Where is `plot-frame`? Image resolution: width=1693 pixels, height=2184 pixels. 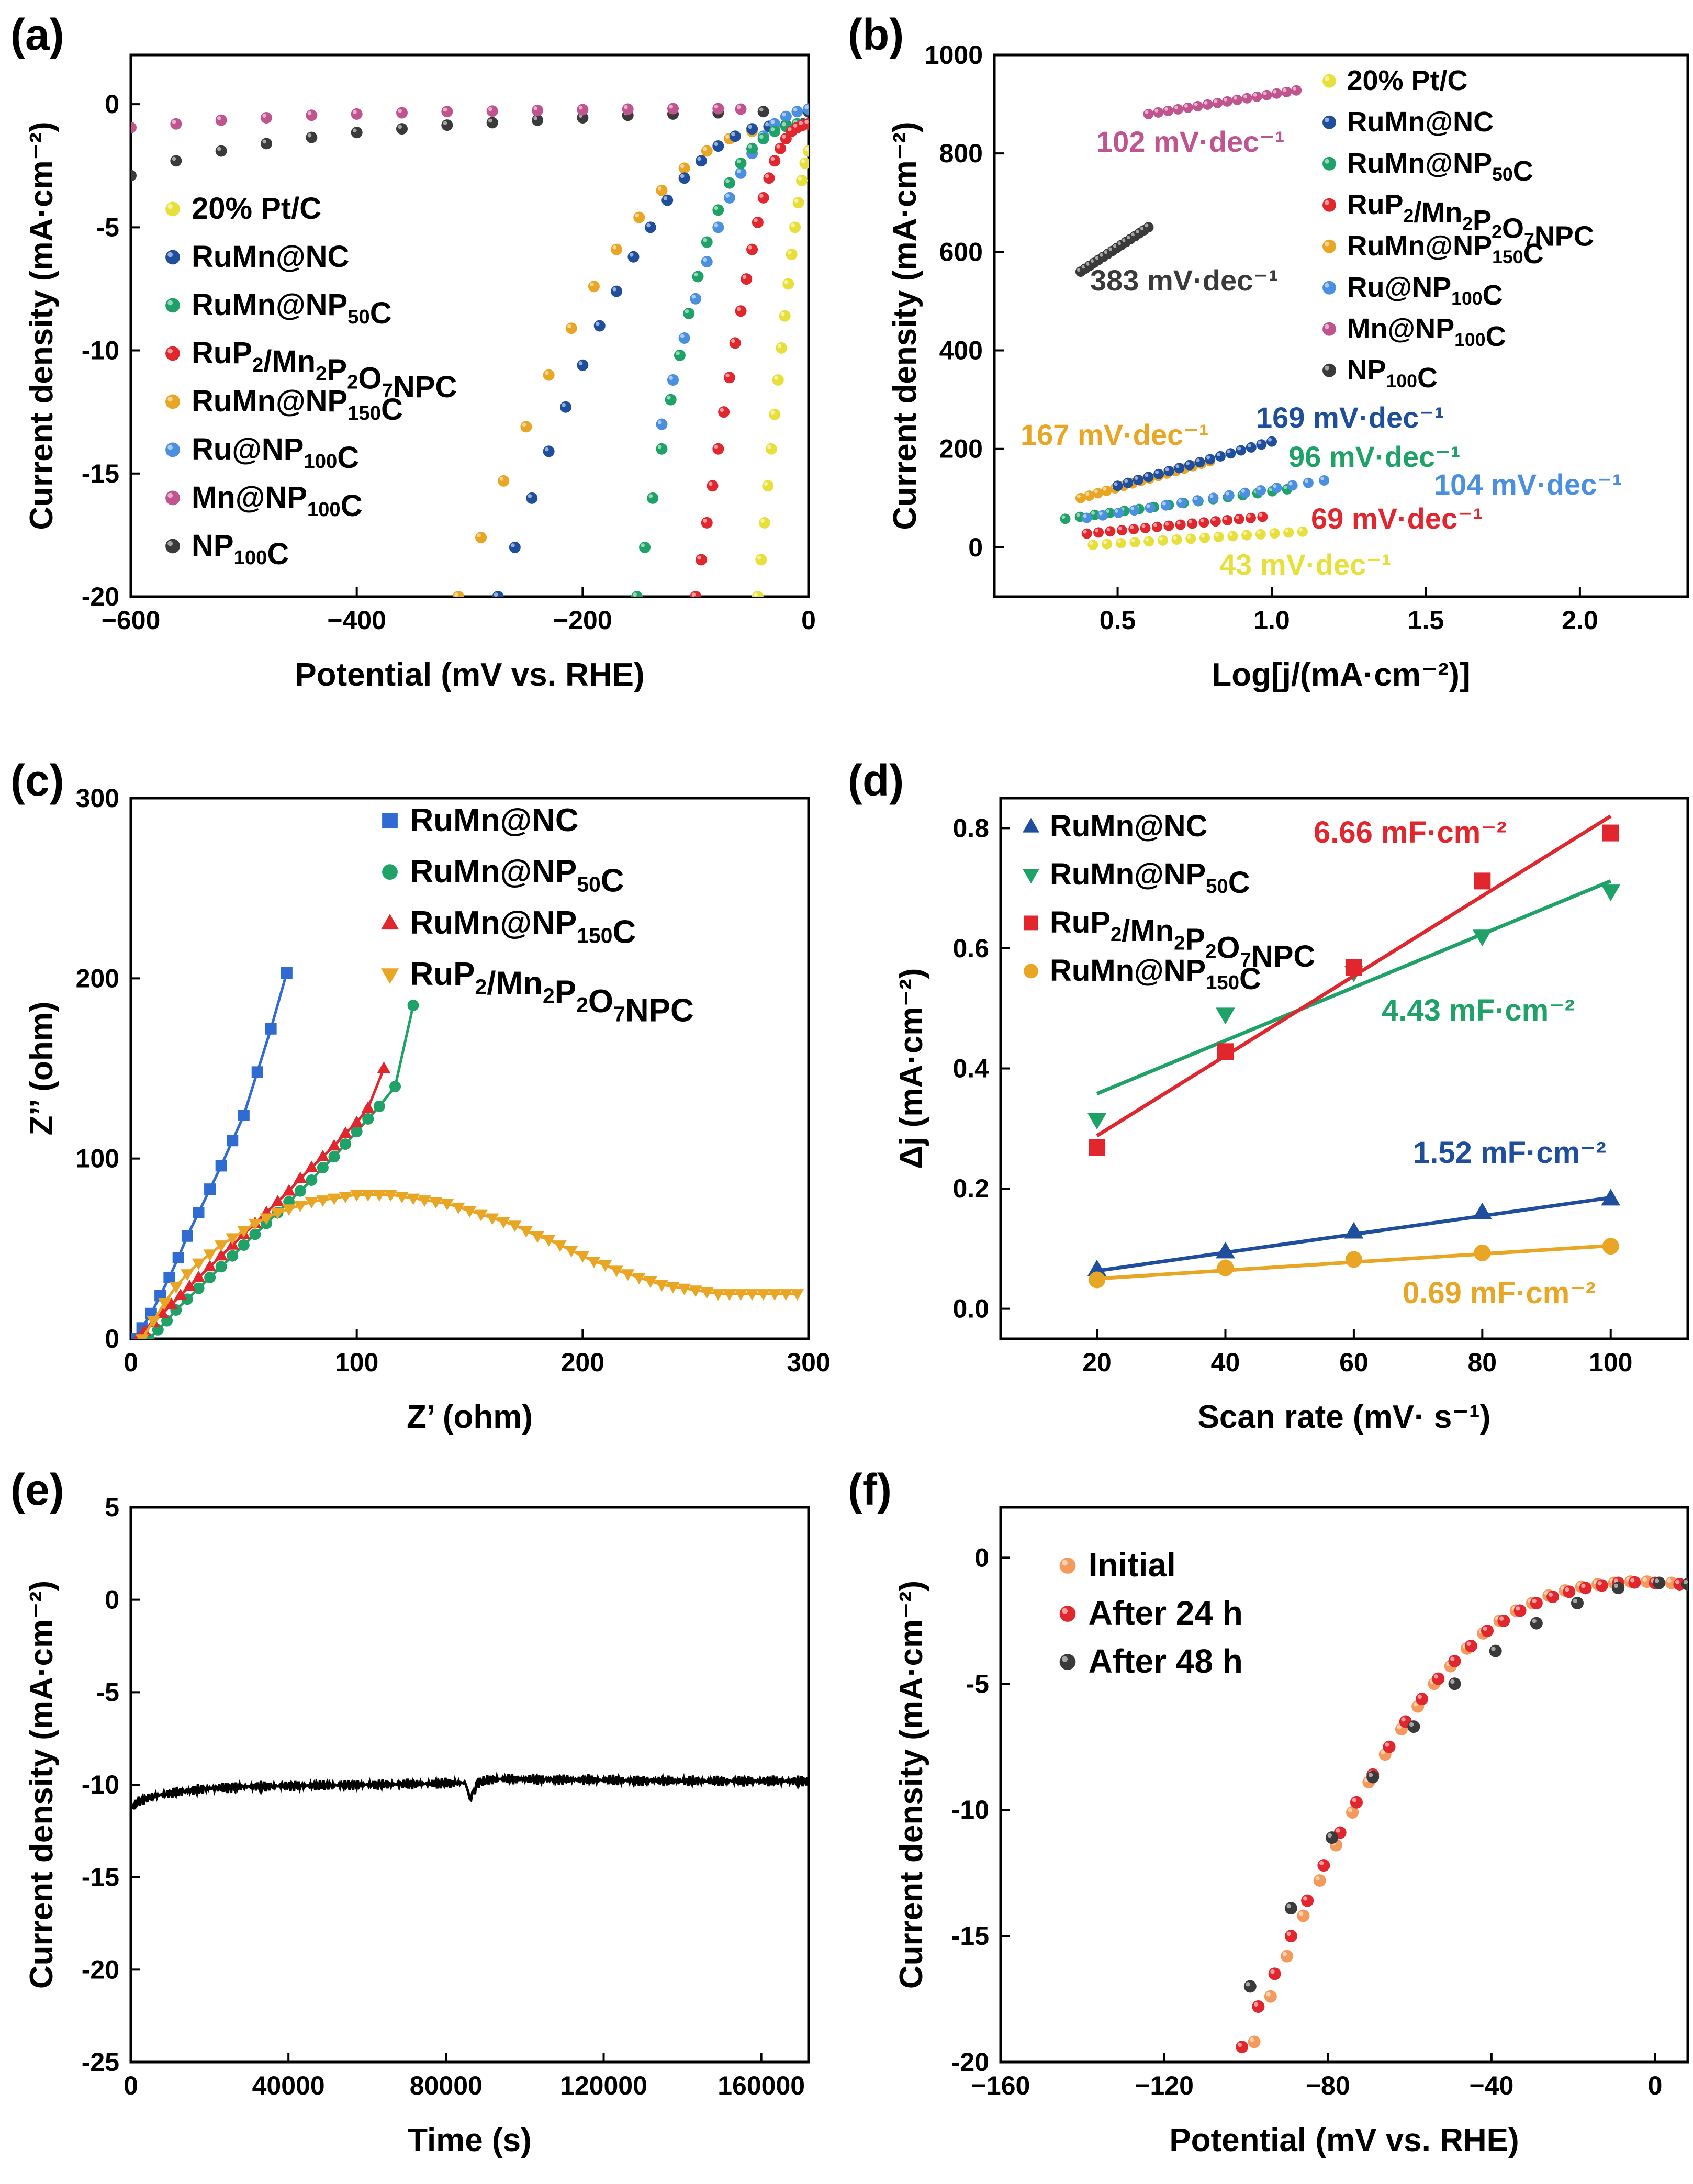
plot-frame is located at coordinates (469, 1068).